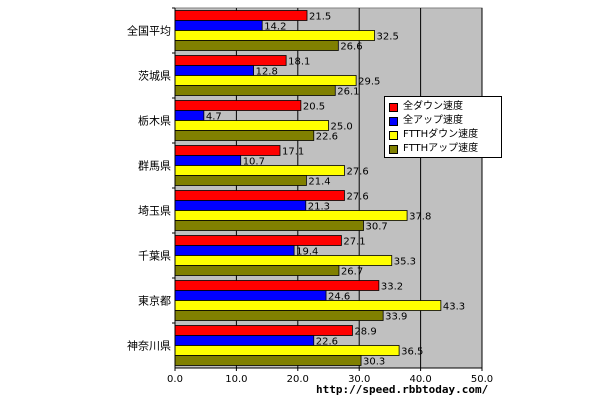 This screenshot has height=404, width=610. I want to click on data-label: 30.7, so click(376, 227).